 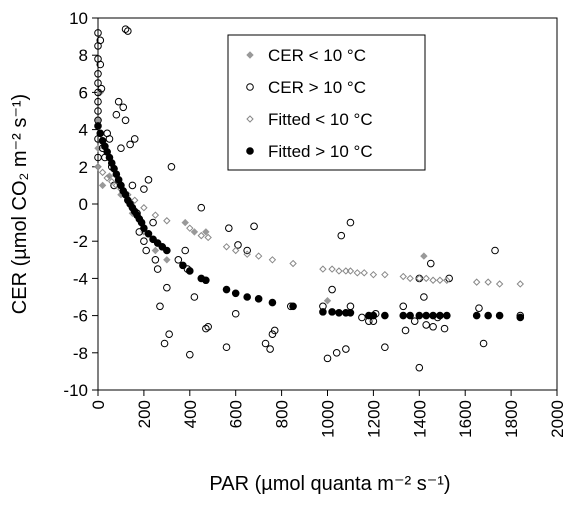 I want to click on x-tick-label: 1400, so click(x=419, y=419).